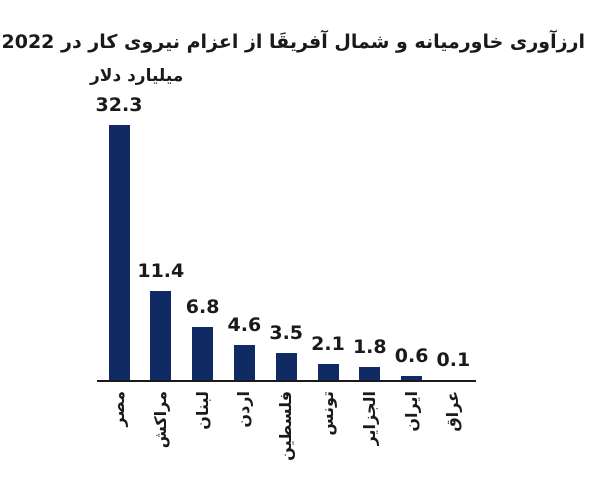 This screenshot has height=485, width=600. What do you see at coordinates (119, 105) in the screenshot?
I see `bar-value-label: 32.3` at bounding box center [119, 105].